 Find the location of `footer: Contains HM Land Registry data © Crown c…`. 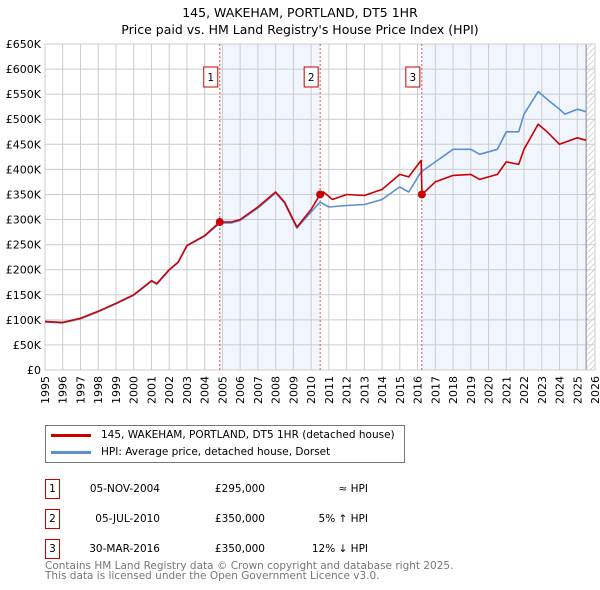

footer: Contains HM Land Registry data © Crown c… is located at coordinates (249, 571).